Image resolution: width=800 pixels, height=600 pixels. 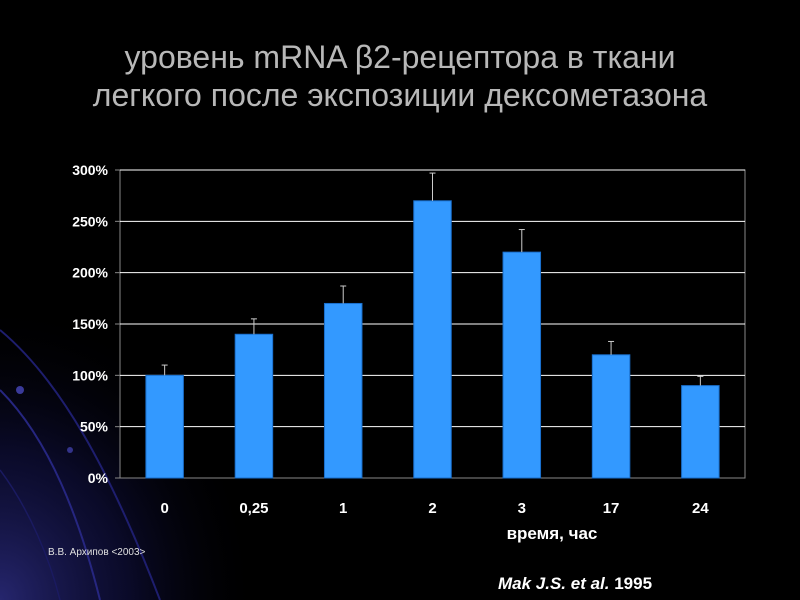 I want to click on y-tick-label: 200%, so click(x=90, y=273).